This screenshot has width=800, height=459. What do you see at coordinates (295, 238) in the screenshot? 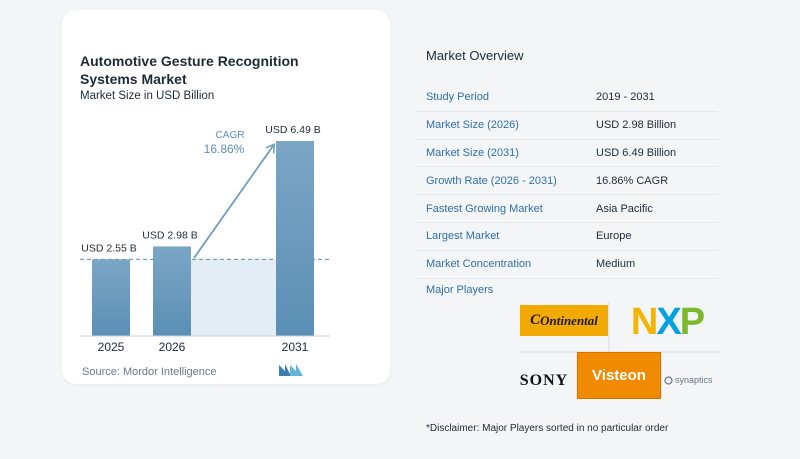
I see `bar-2031` at bounding box center [295, 238].